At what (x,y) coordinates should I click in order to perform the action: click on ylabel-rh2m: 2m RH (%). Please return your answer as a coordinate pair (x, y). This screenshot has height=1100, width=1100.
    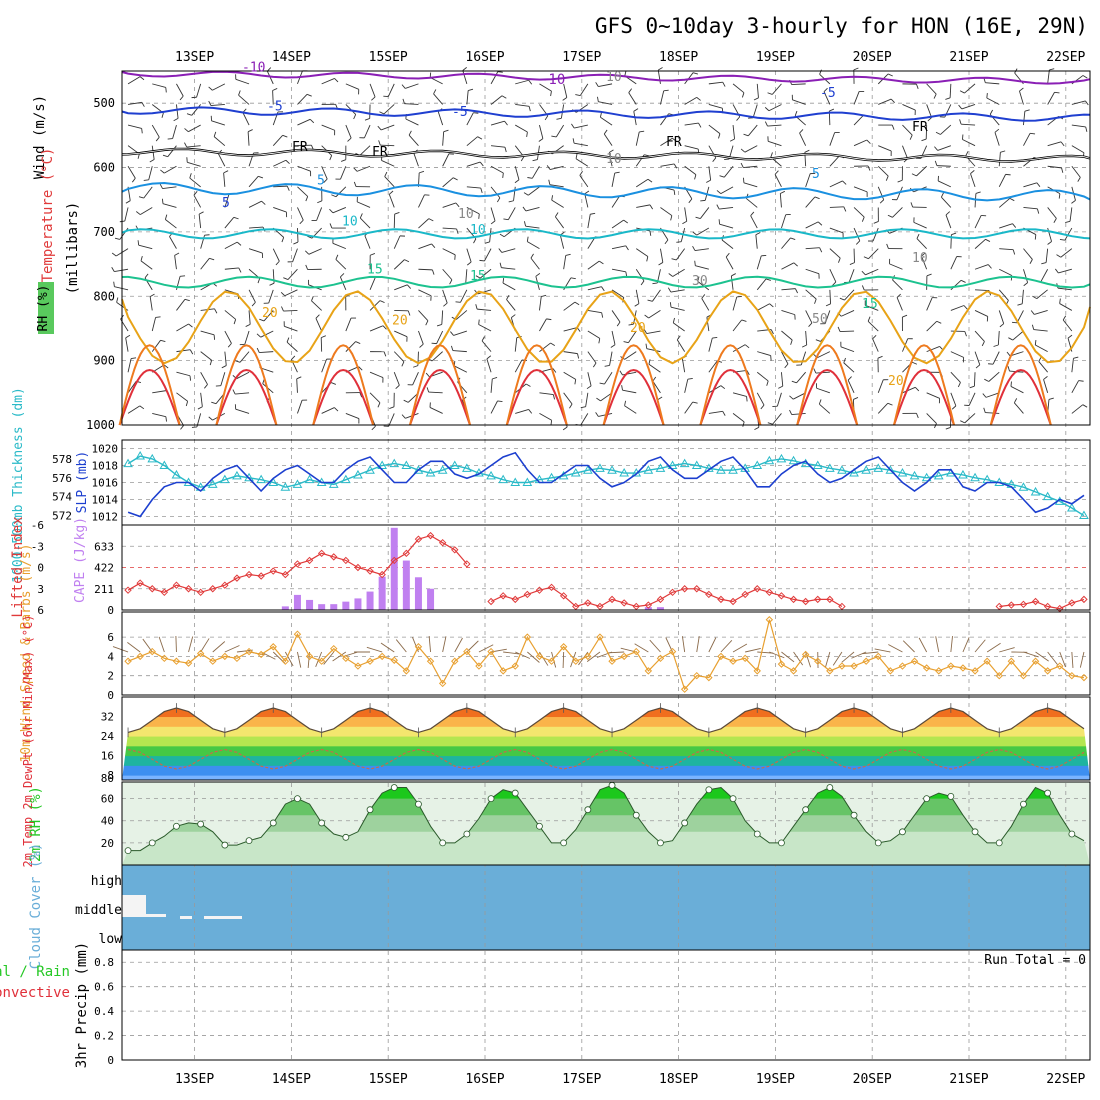
    Looking at the image, I should click on (36, 824).